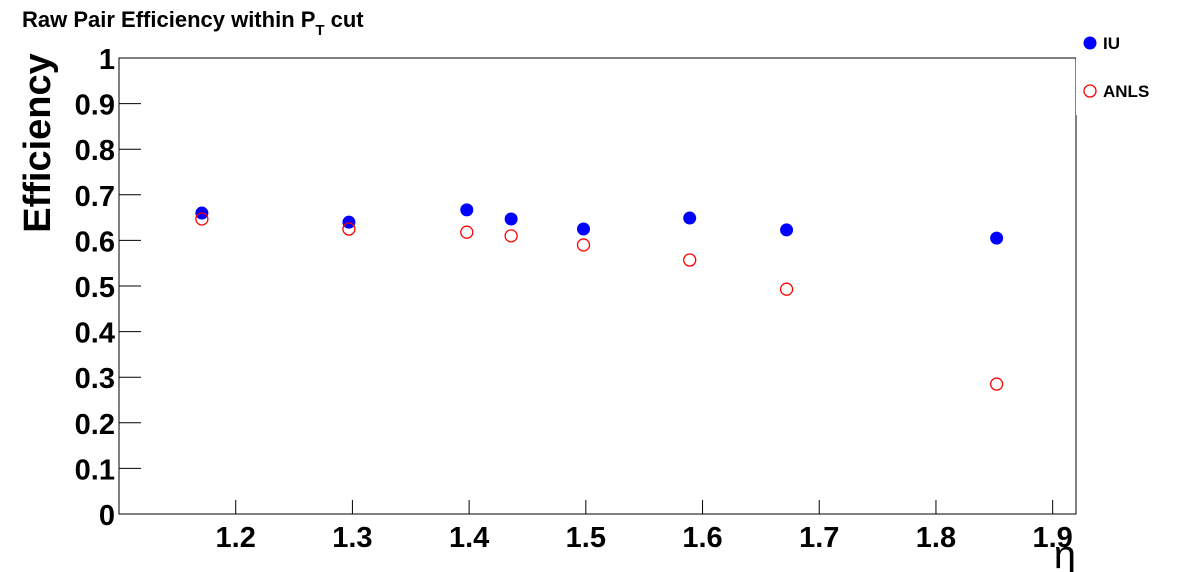 The image size is (1196, 572). I want to click on y-tick-label: 0.1, so click(95, 470).